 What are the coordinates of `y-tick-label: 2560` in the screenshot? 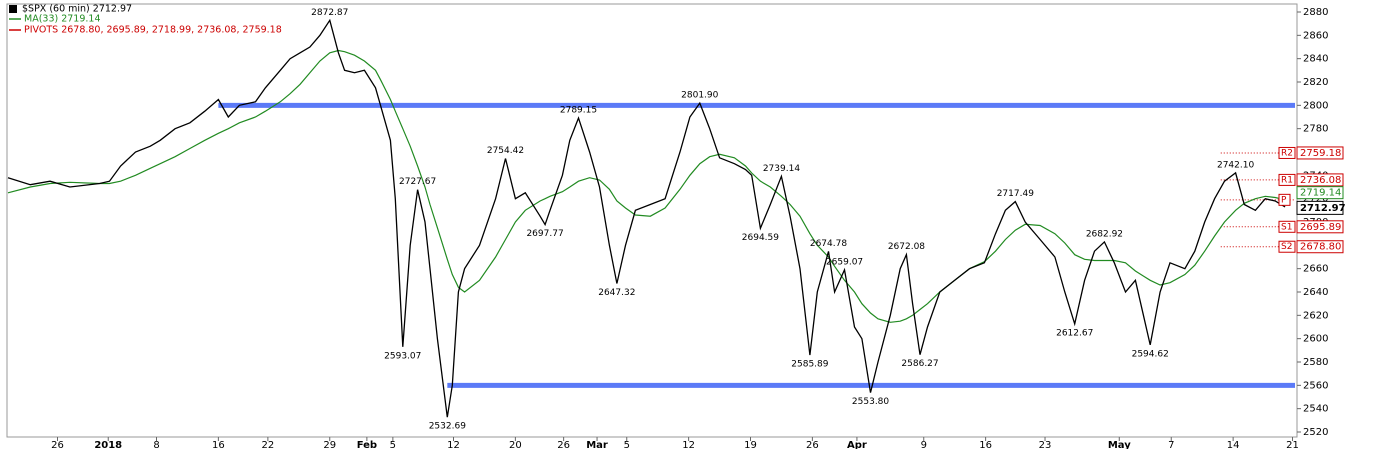 It's located at (1315, 385).